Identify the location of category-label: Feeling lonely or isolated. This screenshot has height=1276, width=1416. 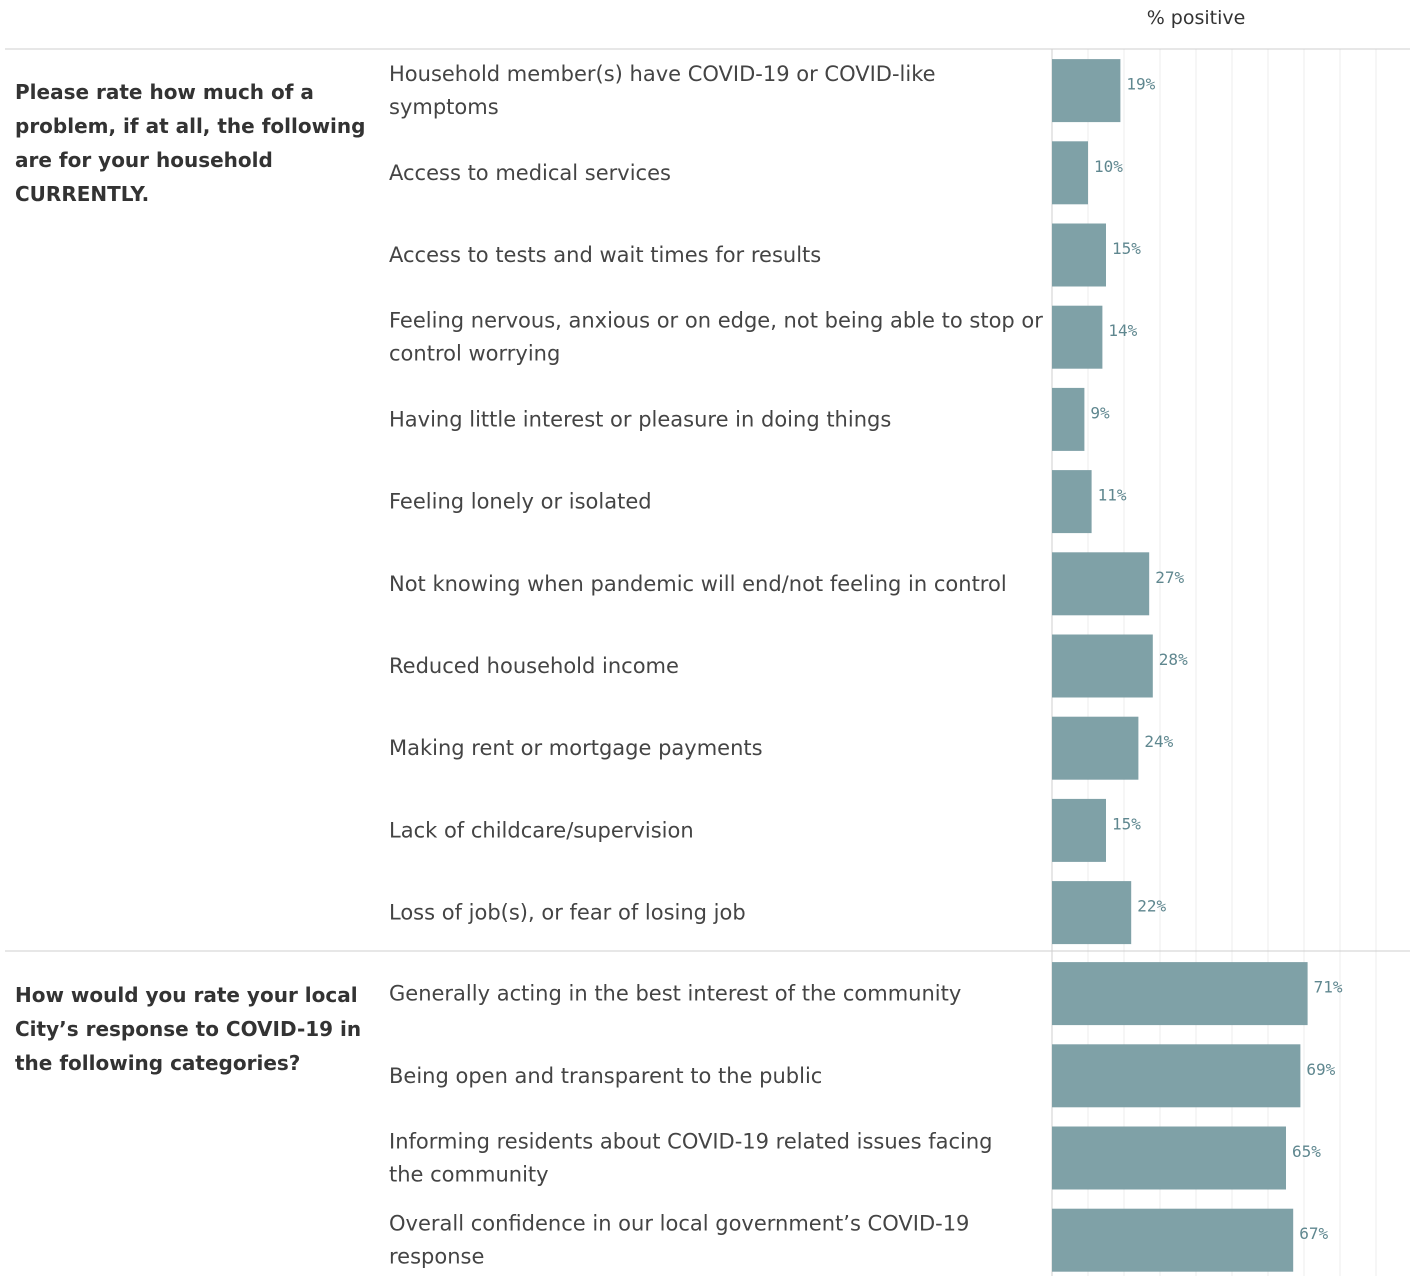
(520, 502).